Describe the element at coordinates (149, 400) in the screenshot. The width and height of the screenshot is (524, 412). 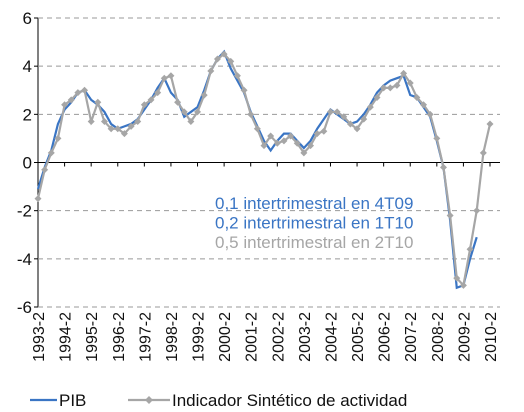
I see `legend-marker` at that location.